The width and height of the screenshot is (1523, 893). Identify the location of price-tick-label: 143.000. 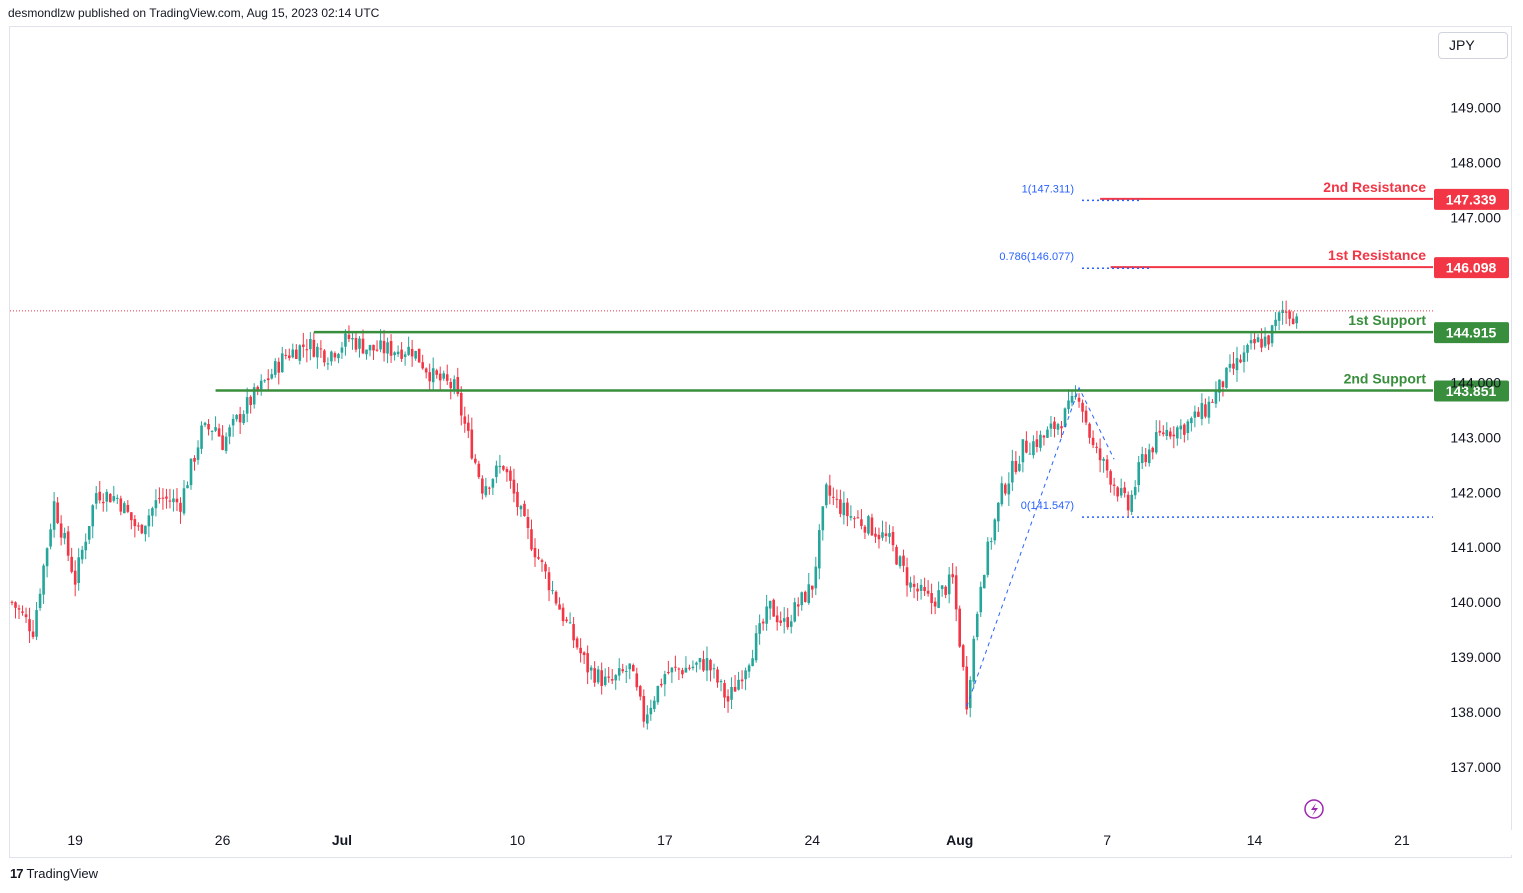
(1475, 437).